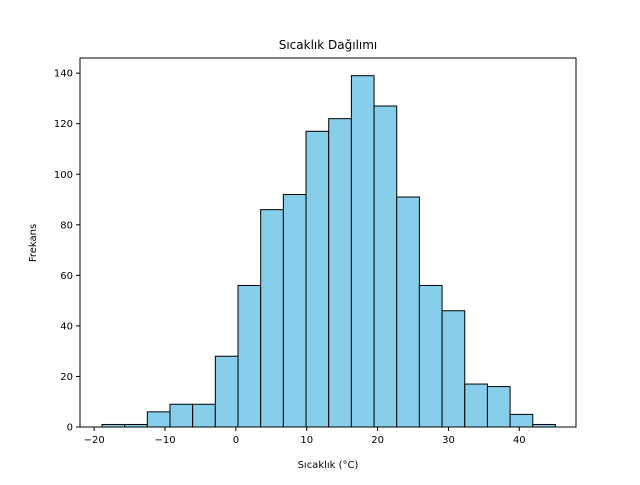  Describe the element at coordinates (306, 440) in the screenshot. I see `x-tick-label: 10` at that location.